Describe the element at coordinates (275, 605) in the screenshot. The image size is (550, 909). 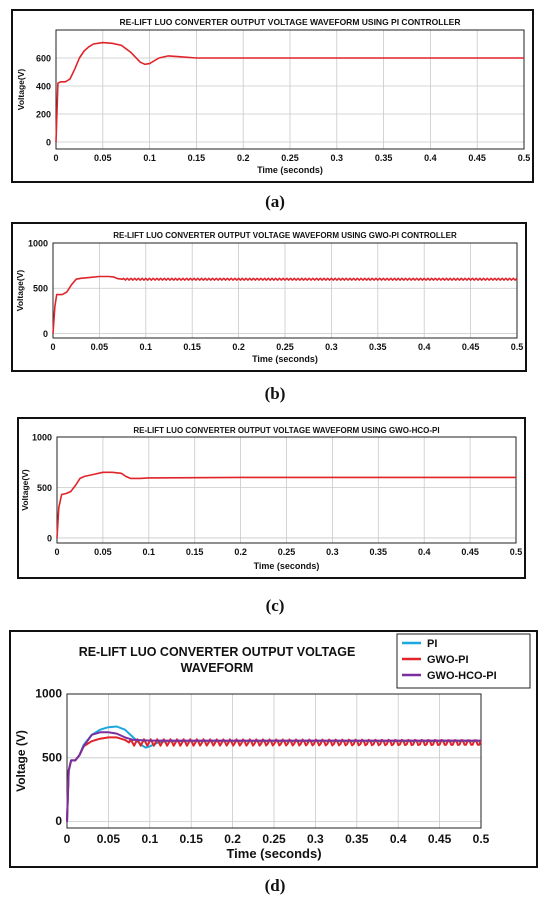
I see `caption-c: (c)` at that location.